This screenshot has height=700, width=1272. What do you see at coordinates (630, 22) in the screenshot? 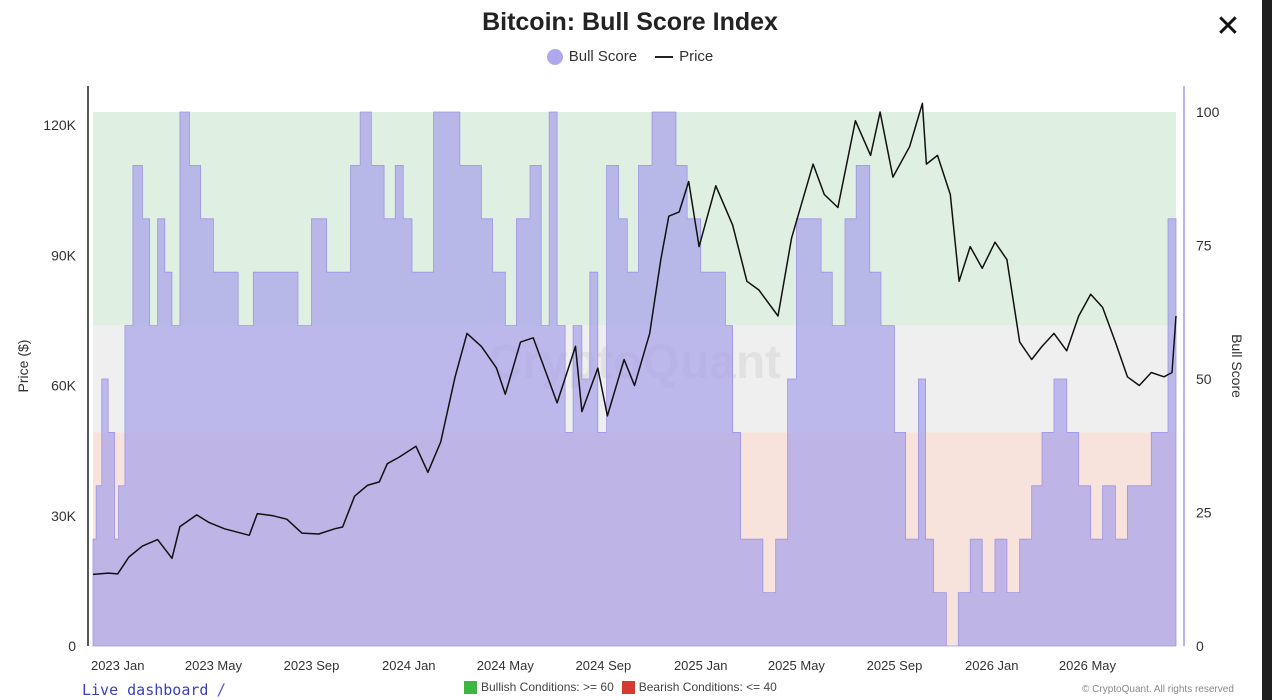
I see `chart-title: Bitcoin: Bull Score Index` at bounding box center [630, 22].